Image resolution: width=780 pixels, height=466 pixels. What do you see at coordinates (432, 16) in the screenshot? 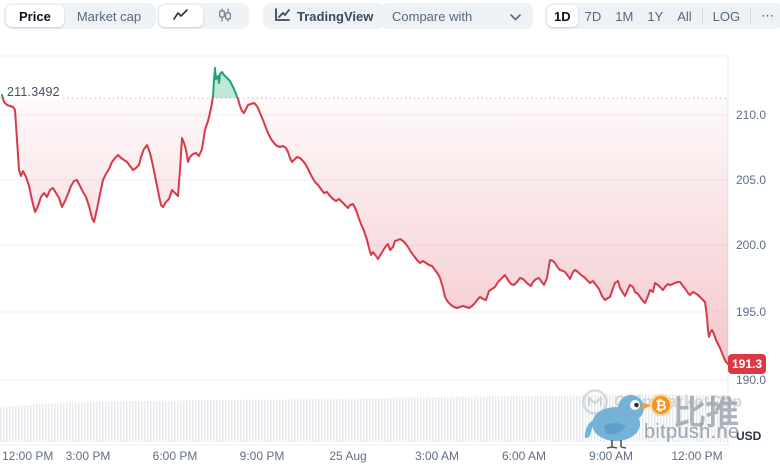
I see `compare-with-label: Compare with` at bounding box center [432, 16].